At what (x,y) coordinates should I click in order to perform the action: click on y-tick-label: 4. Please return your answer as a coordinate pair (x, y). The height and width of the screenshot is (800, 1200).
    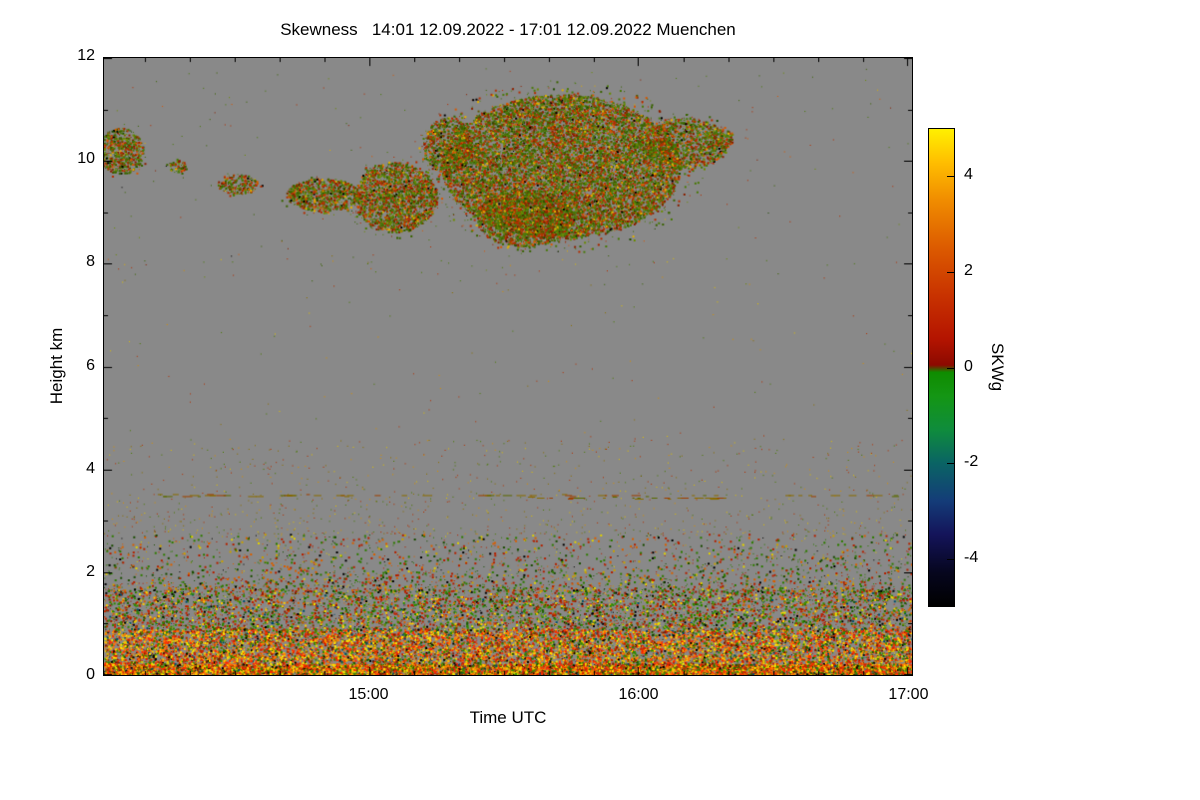
    Looking at the image, I should click on (90, 468).